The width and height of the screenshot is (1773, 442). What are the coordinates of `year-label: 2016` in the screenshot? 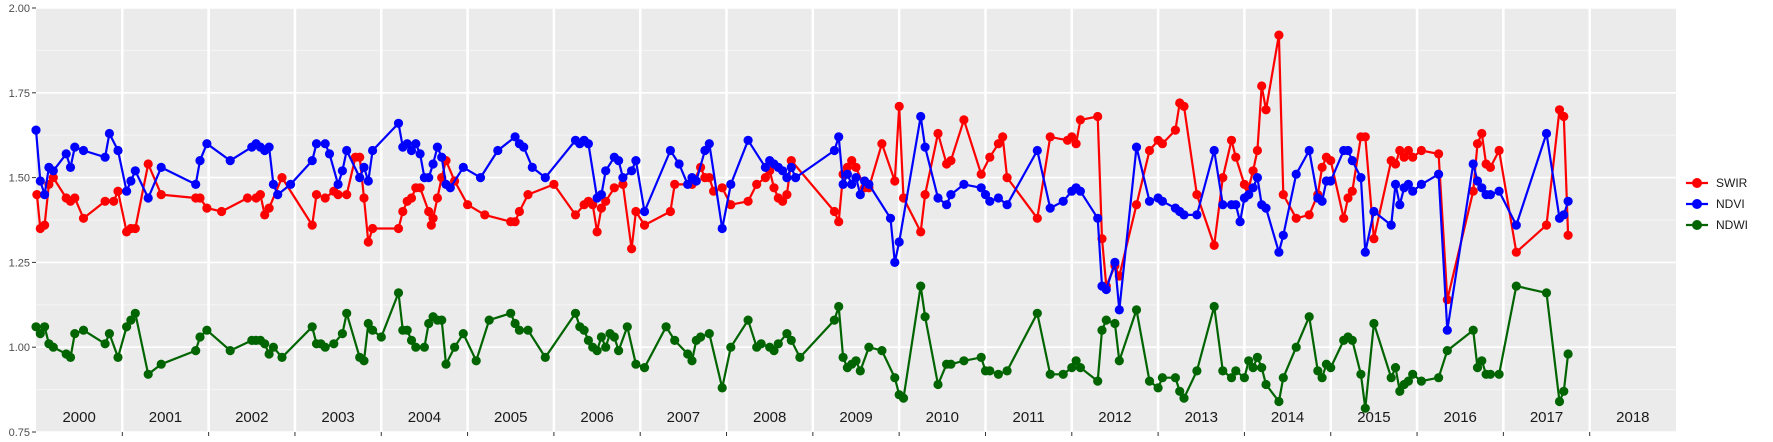 It's located at (1460, 417).